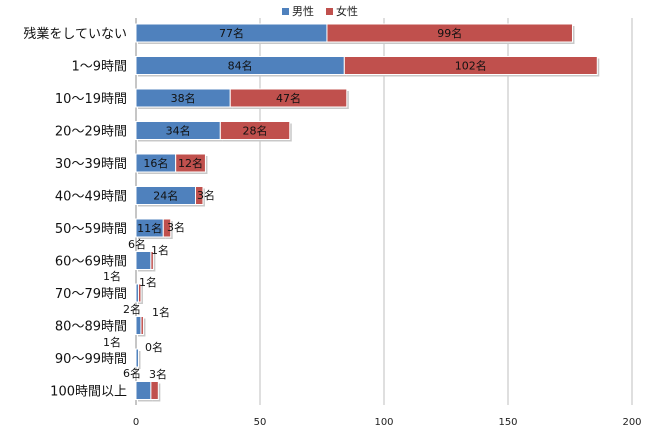  What do you see at coordinates (91, 99) in the screenshot?
I see `category-label: 10～19時間` at bounding box center [91, 99].